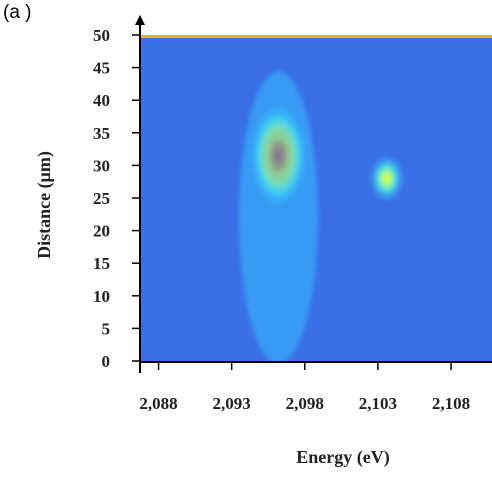 The width and height of the screenshot is (492, 478). I want to click on panel-label: (a ), so click(17, 12).